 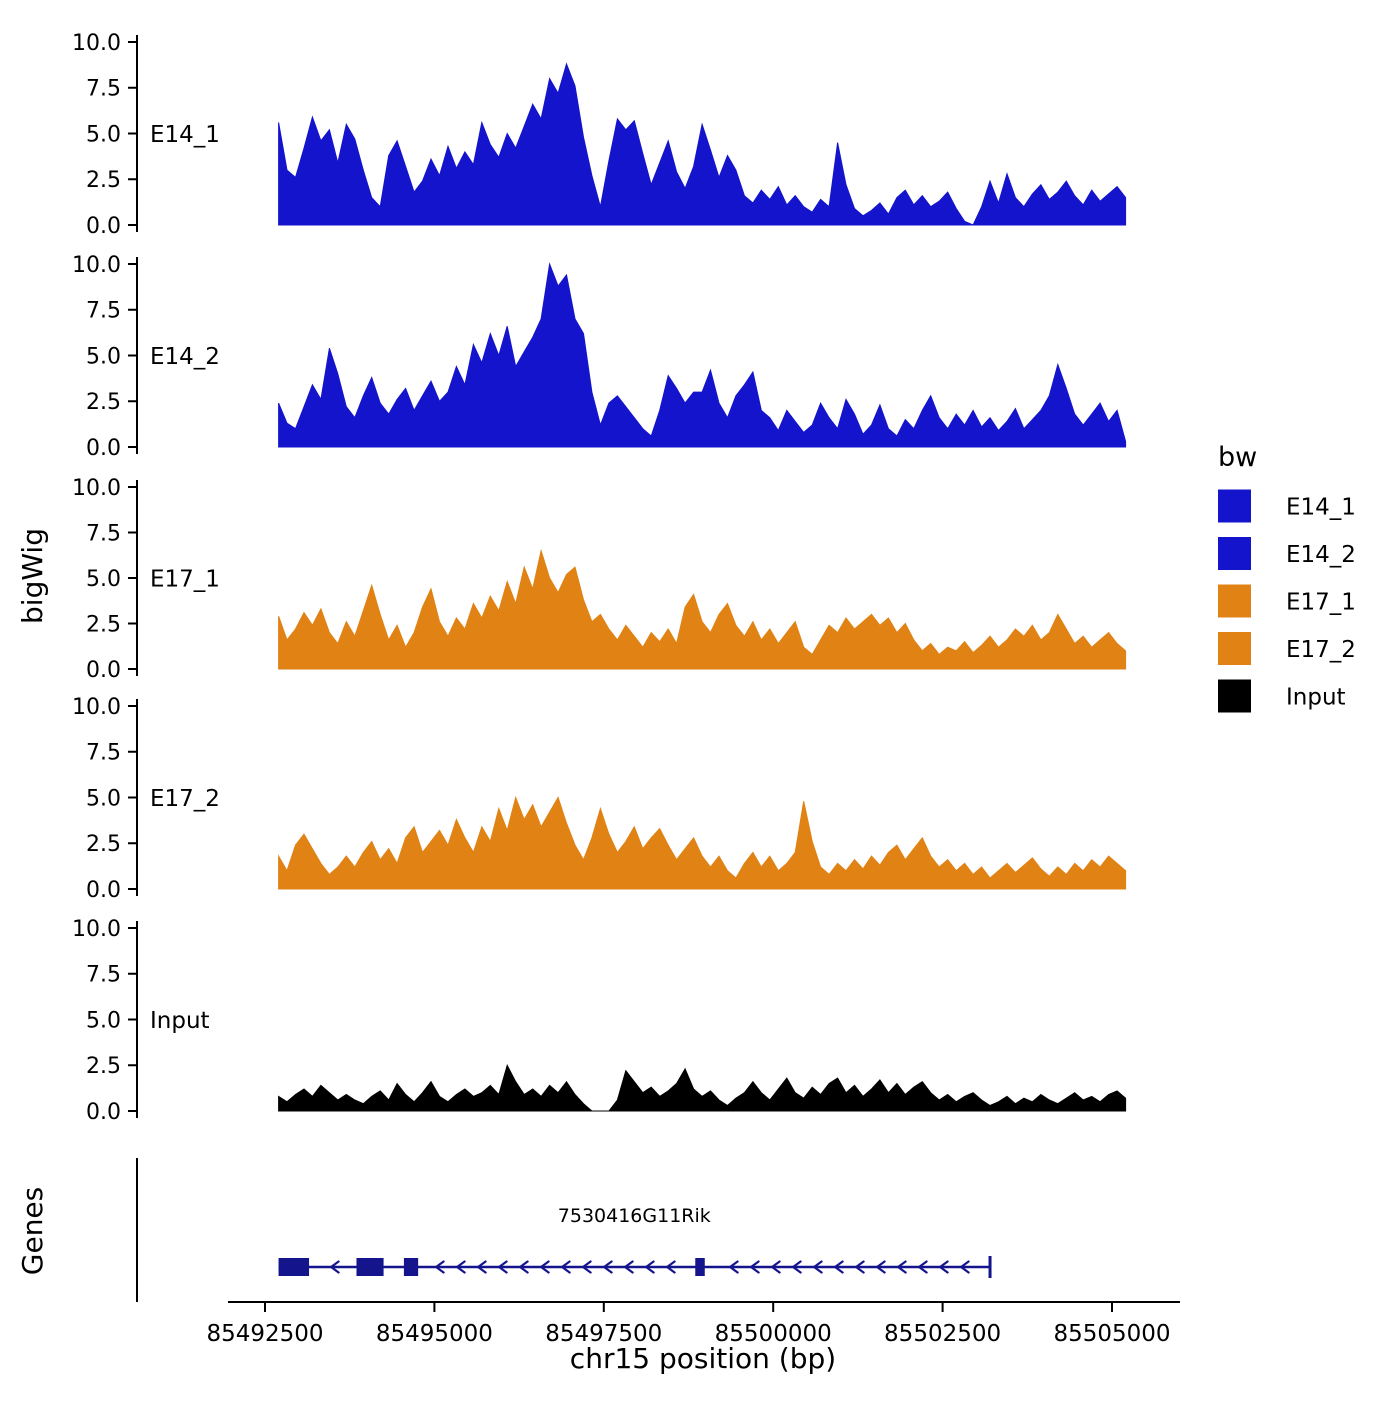 I want to click on panel-E14_2: 0.0 2.5 5.0 7.5 10.0 E14_2, so click(x=599, y=357).